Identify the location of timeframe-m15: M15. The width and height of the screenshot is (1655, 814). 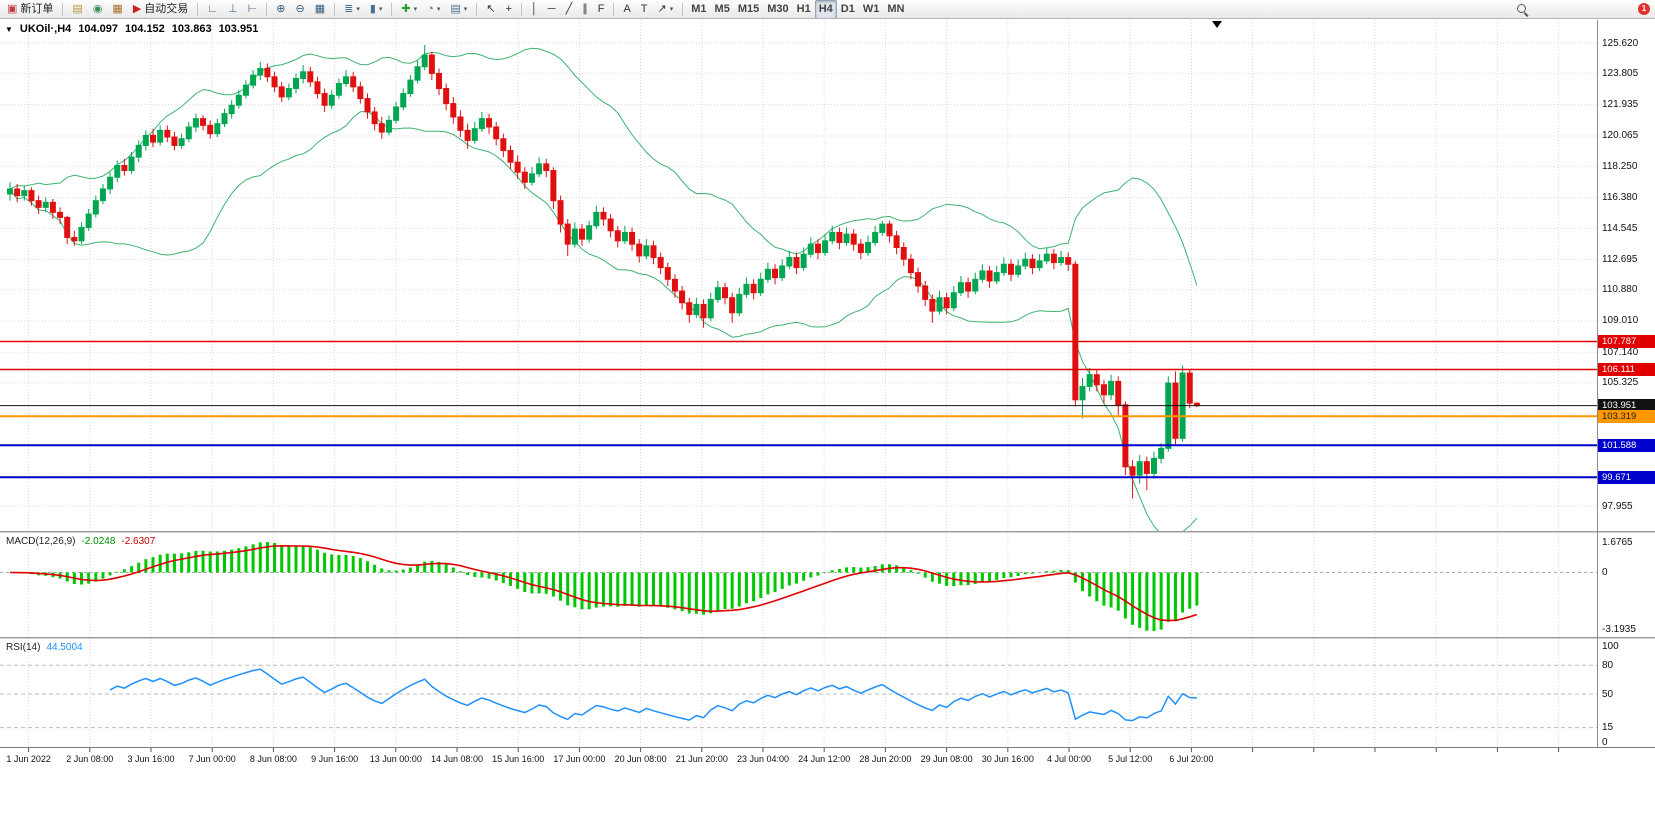
(748, 9).